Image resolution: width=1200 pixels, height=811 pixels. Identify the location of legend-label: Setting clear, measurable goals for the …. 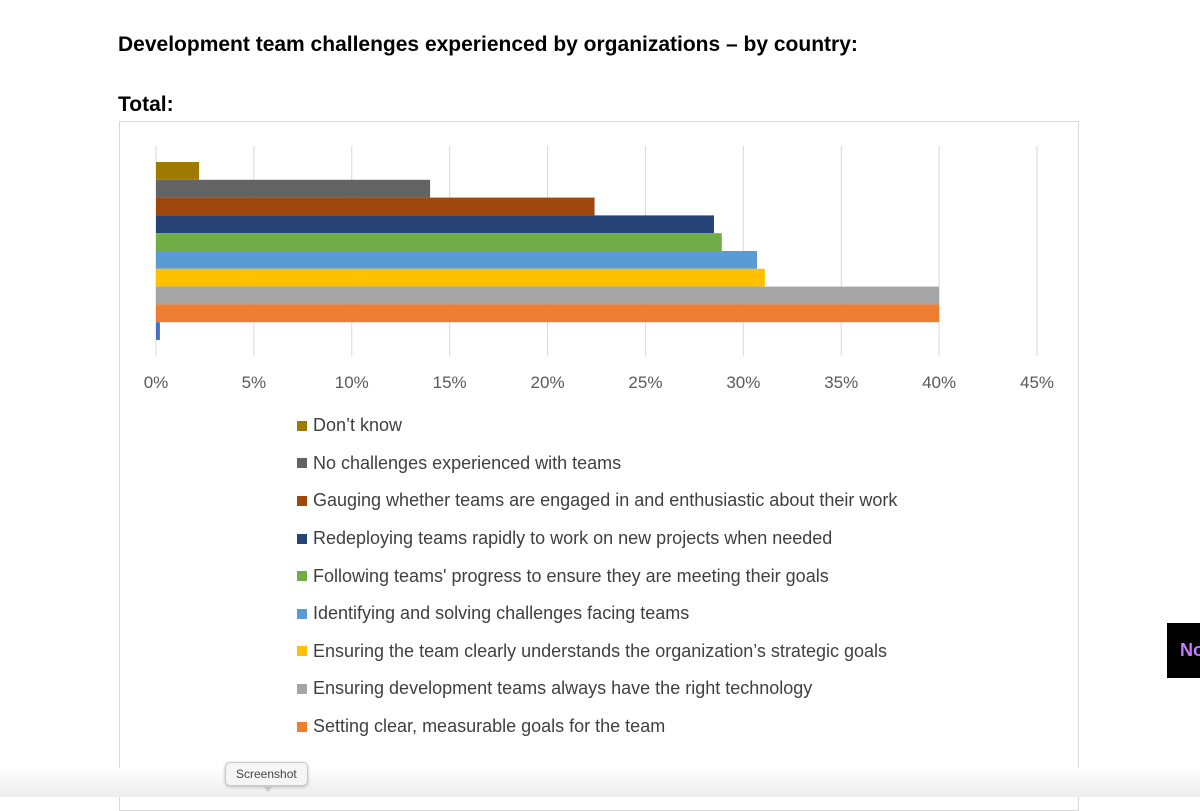
(489, 726).